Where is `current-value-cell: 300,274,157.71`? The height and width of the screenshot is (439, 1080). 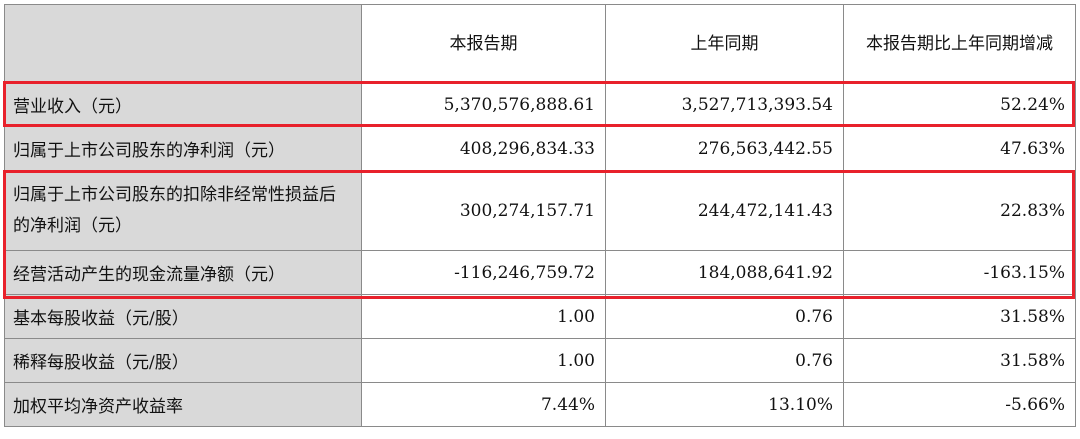
current-value-cell: 300,274,157.71 is located at coordinates (483, 210).